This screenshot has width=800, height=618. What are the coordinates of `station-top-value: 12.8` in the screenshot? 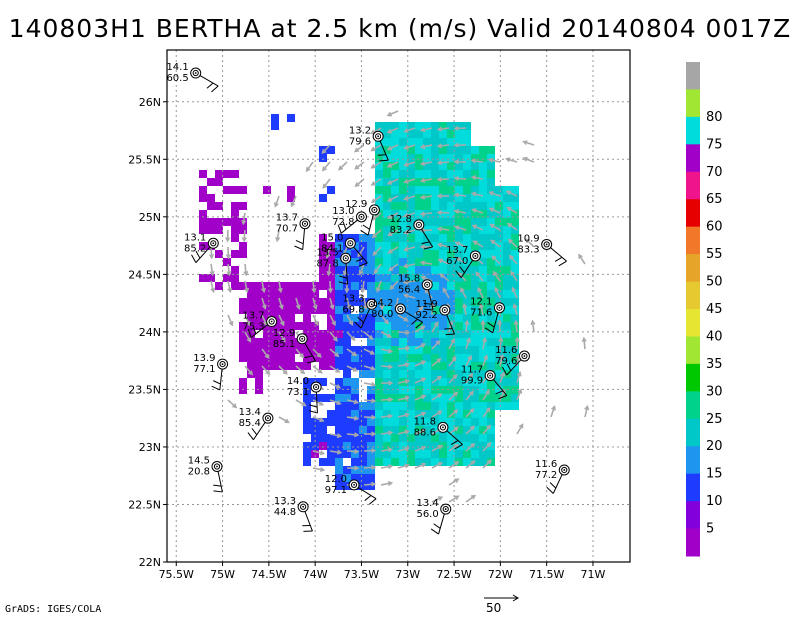 It's located at (401, 219).